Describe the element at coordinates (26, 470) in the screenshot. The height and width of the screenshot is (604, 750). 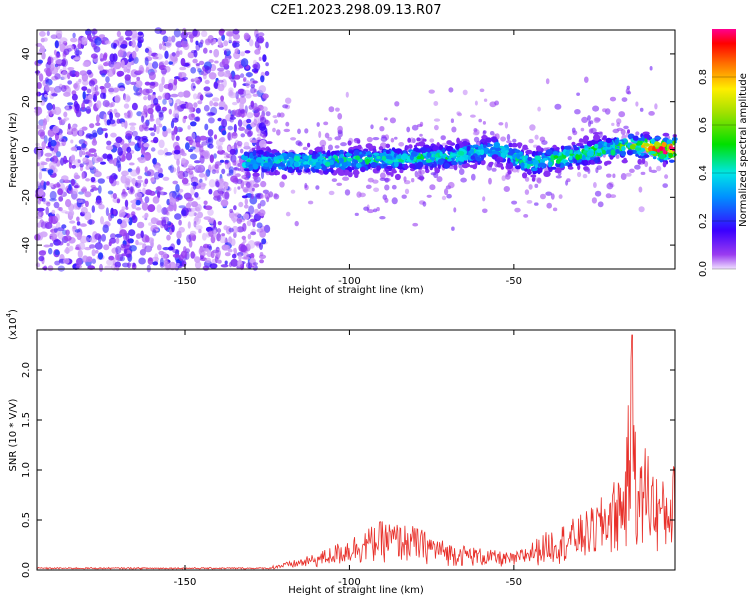
I see `y-tick-label: 1.0` at that location.